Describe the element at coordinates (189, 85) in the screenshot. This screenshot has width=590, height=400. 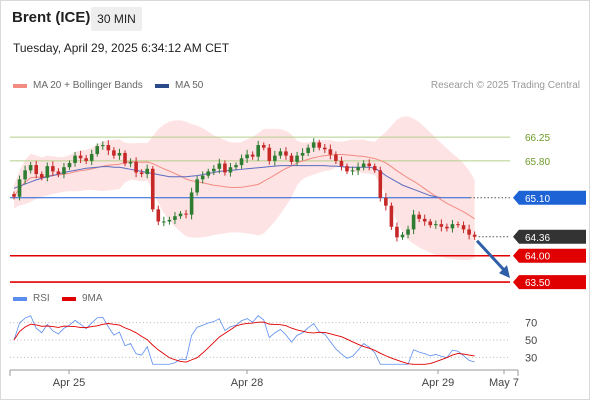
I see `legend-ma50-label: MA 50` at that location.